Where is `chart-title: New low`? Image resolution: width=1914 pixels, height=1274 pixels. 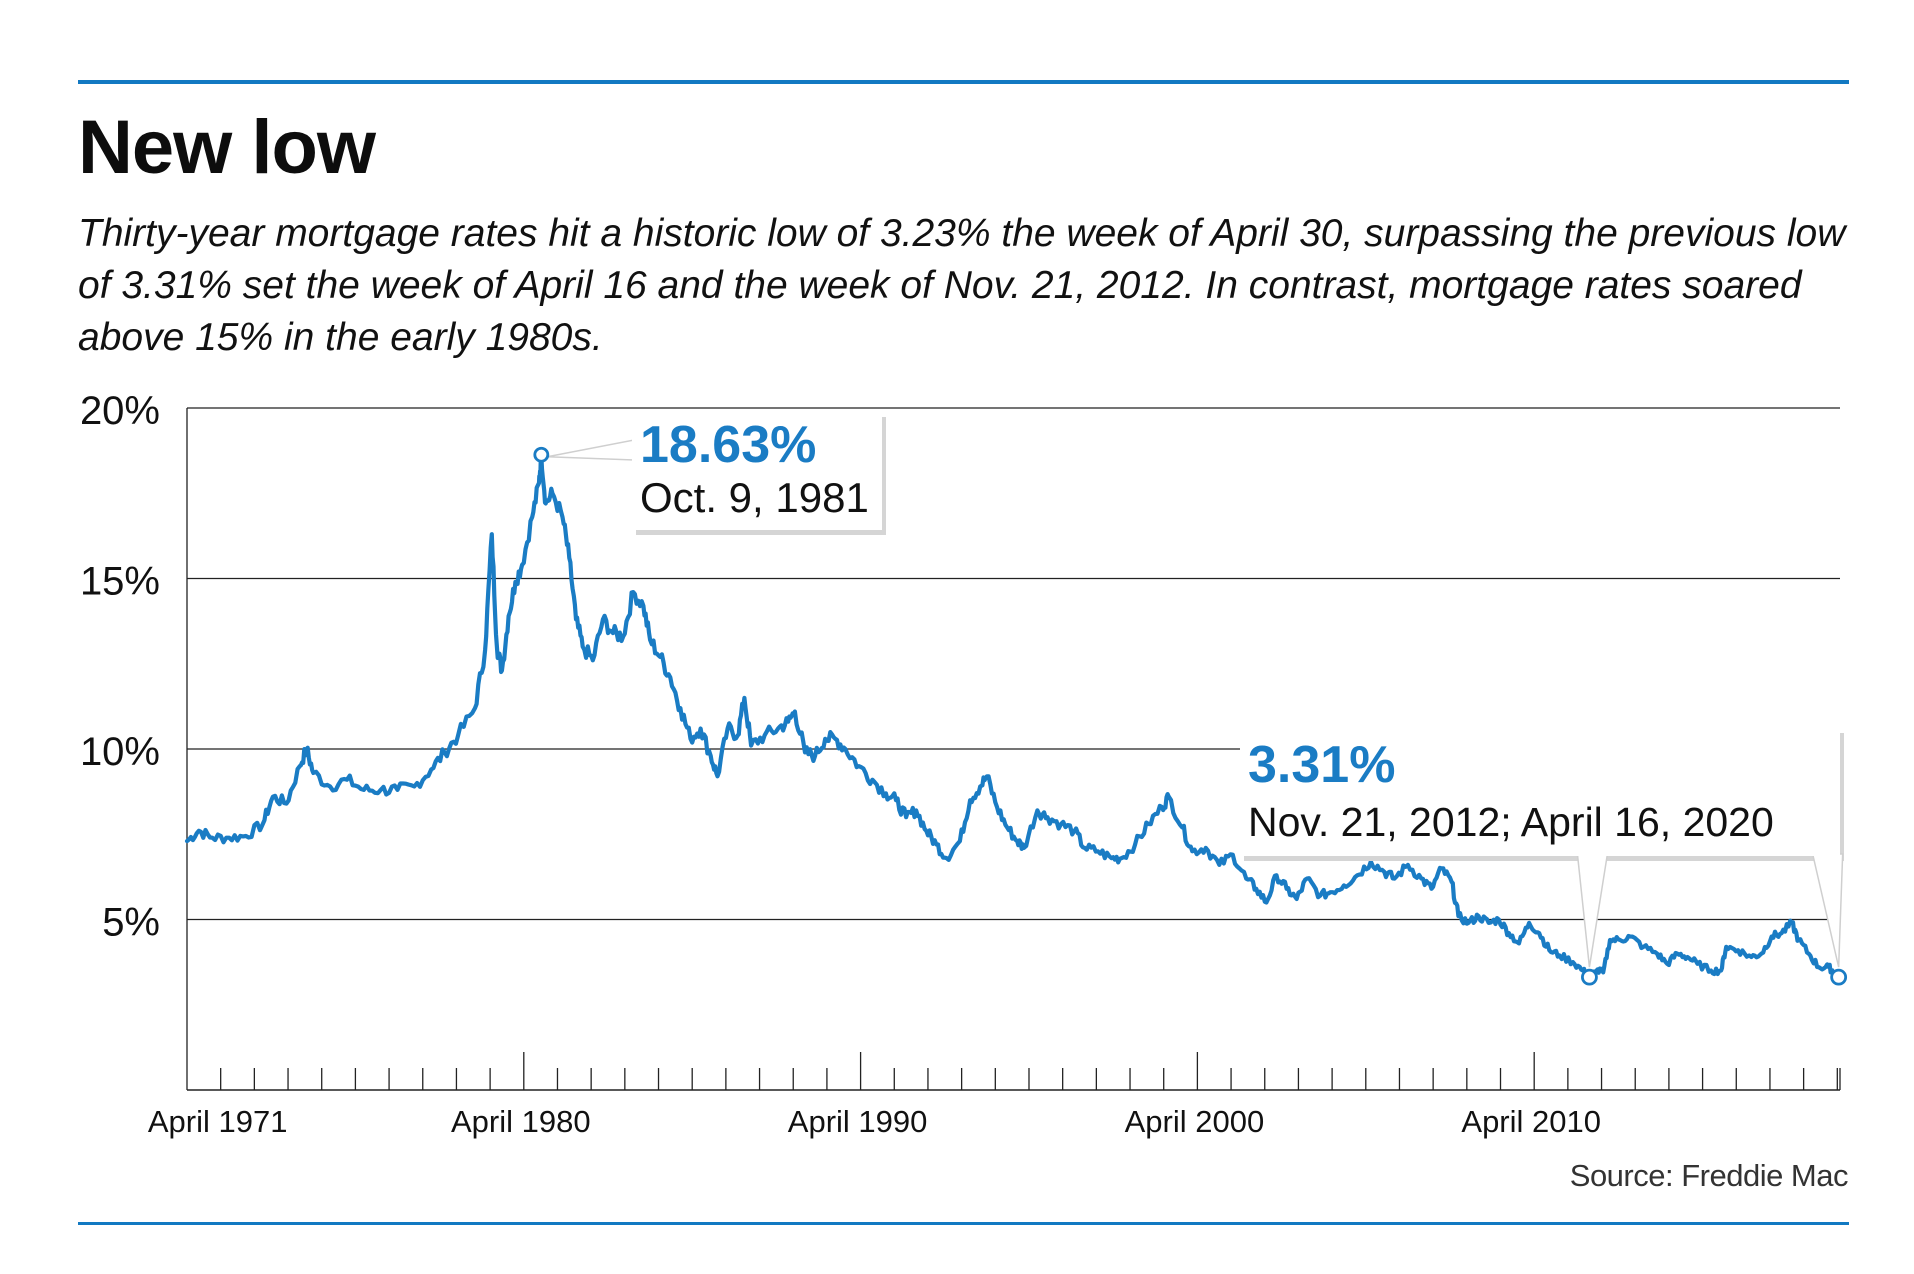 chart-title: New low is located at coordinates (227, 147).